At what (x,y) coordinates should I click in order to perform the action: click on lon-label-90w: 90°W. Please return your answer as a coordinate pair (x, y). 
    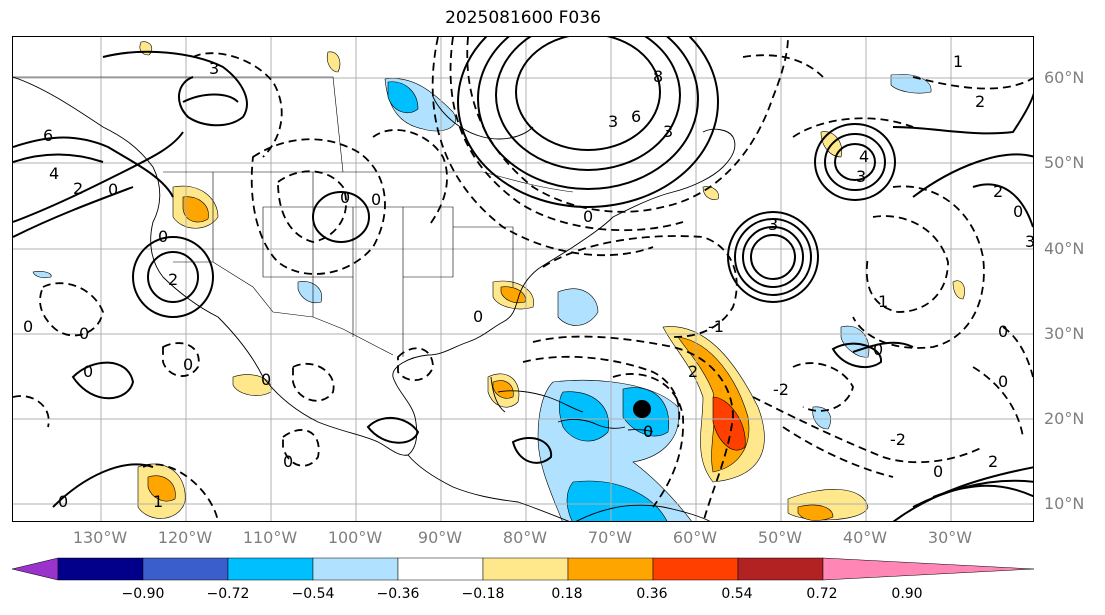
    Looking at the image, I should click on (440, 537).